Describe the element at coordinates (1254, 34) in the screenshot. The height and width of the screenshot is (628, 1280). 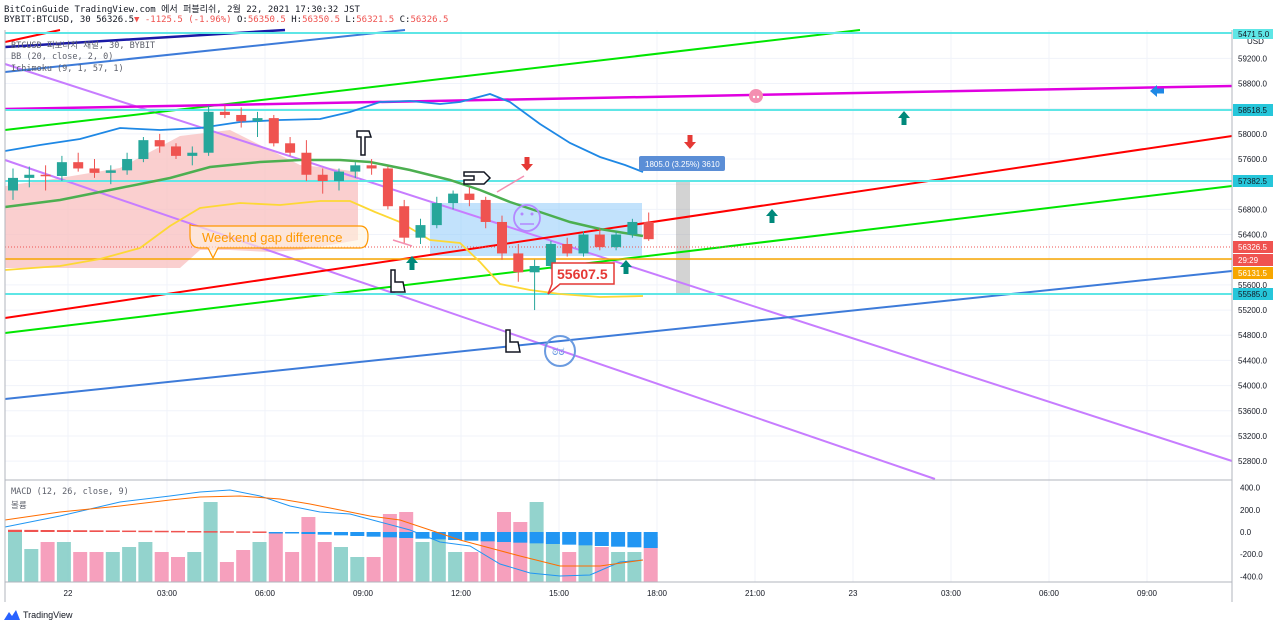
I see `top-badge: 5471 5.0` at that location.